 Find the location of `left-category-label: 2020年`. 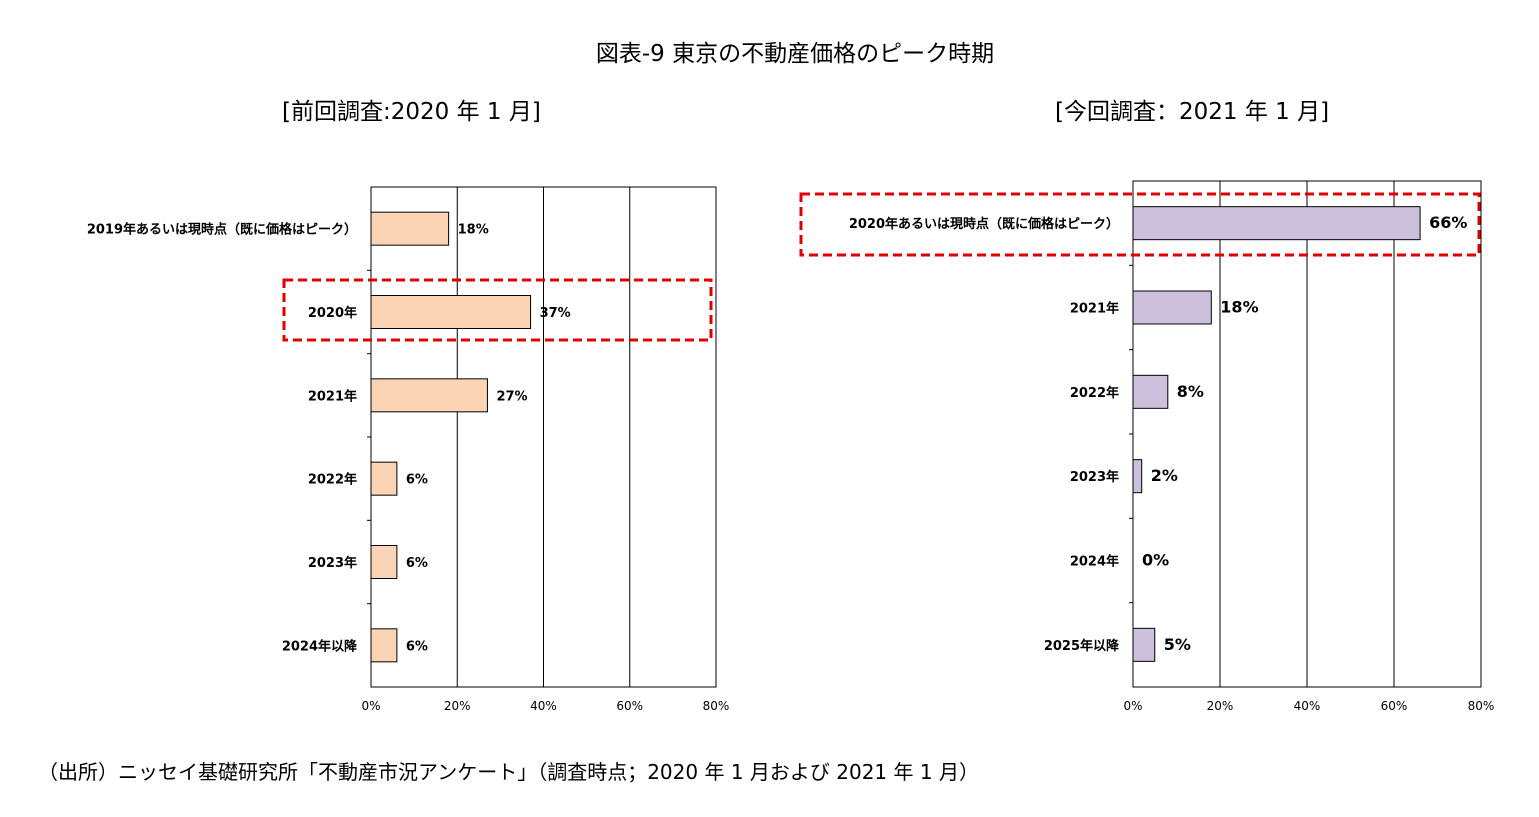

left-category-label: 2020年 is located at coordinates (332, 313).